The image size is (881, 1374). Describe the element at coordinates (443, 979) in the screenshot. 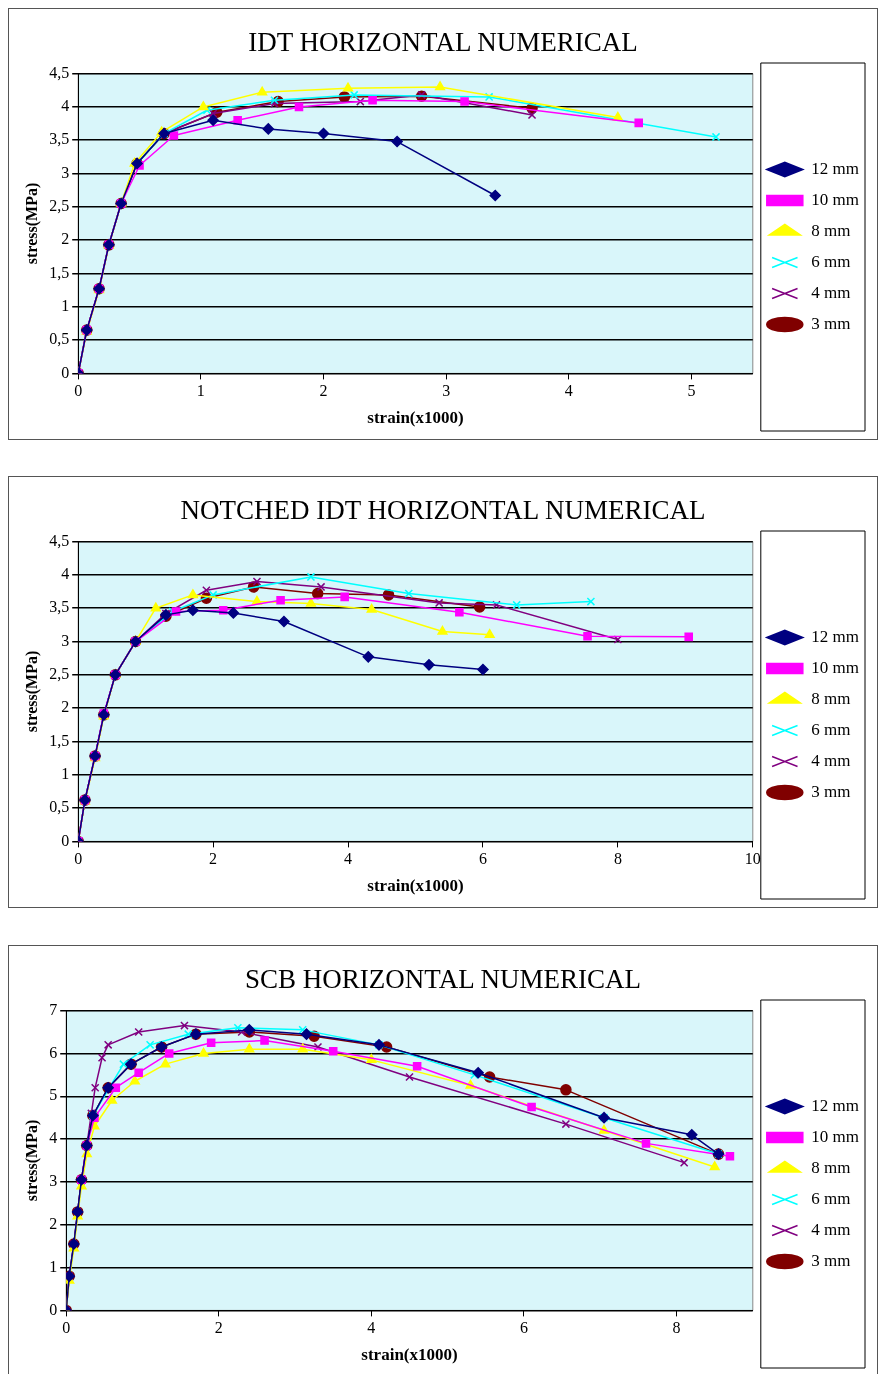

I see `chart-title: SCB HORIZONTAL NUMERICAL` at that location.